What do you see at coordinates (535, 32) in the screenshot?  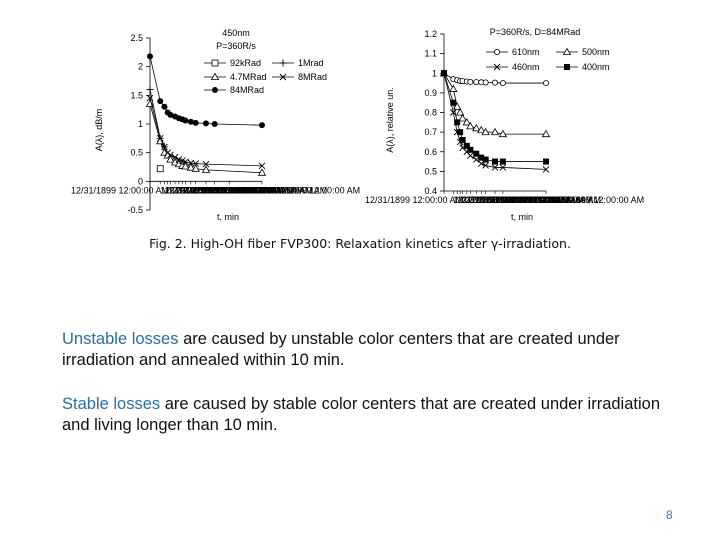 I see `chart-title: P=360R/s, D=84MRad` at bounding box center [535, 32].